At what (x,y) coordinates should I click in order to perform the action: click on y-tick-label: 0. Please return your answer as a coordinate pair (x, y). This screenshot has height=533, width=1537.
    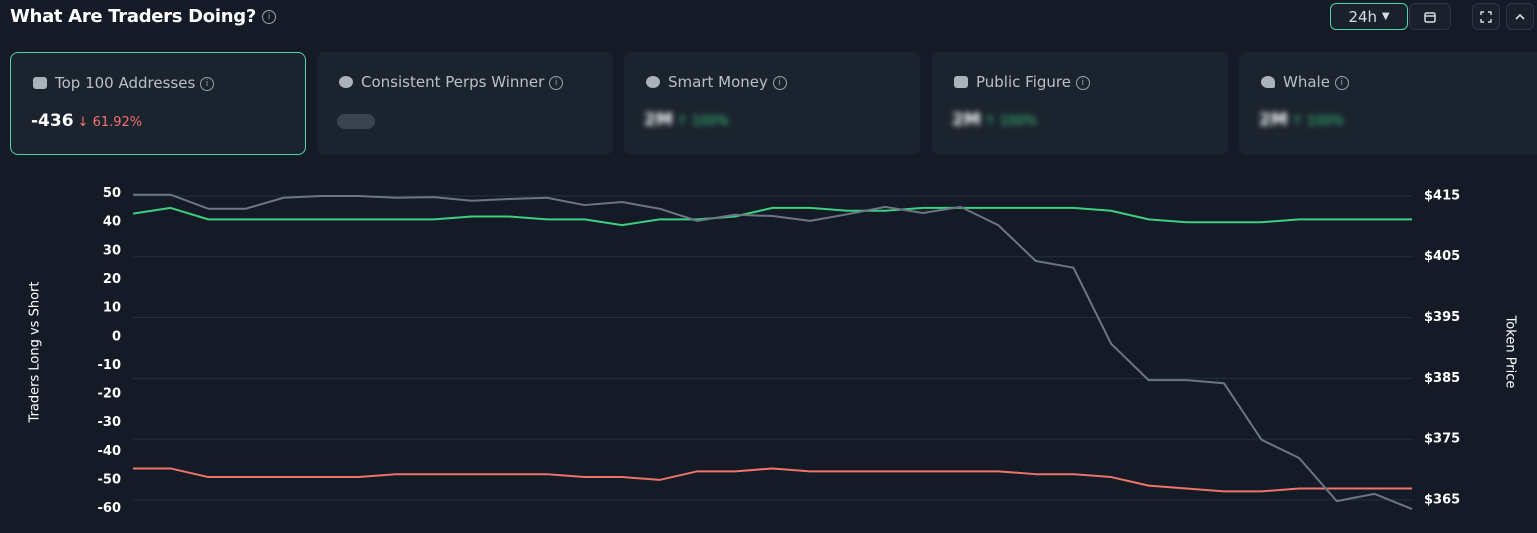
    Looking at the image, I should click on (116, 336).